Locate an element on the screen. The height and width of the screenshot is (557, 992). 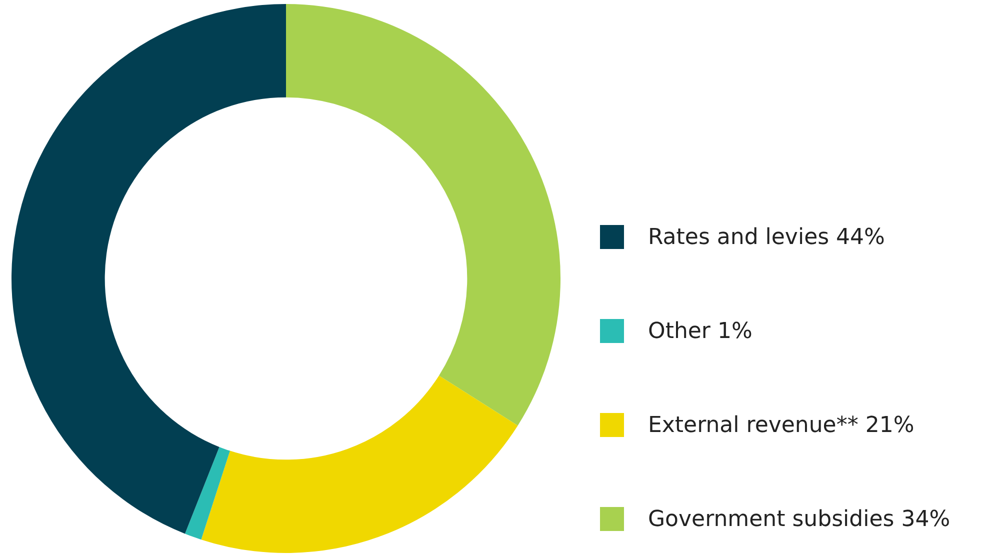
legend-label: Other 1% is located at coordinates (700, 331).